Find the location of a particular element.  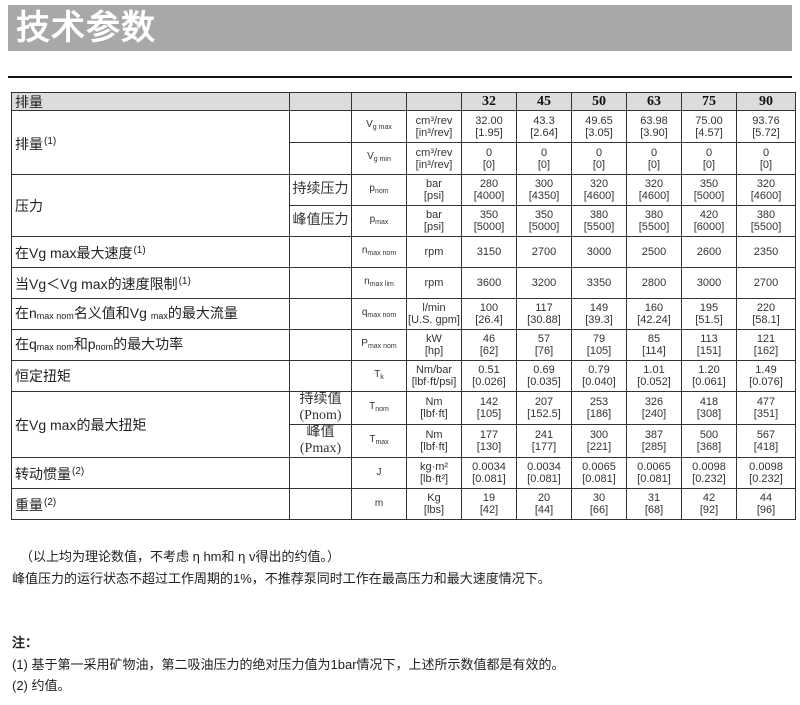

value-cell: 85 [114] is located at coordinates (654, 345).